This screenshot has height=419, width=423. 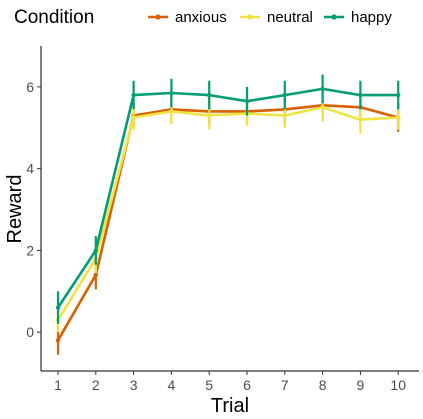 What do you see at coordinates (134, 385) in the screenshot?
I see `x-tick-label: 3` at bounding box center [134, 385].